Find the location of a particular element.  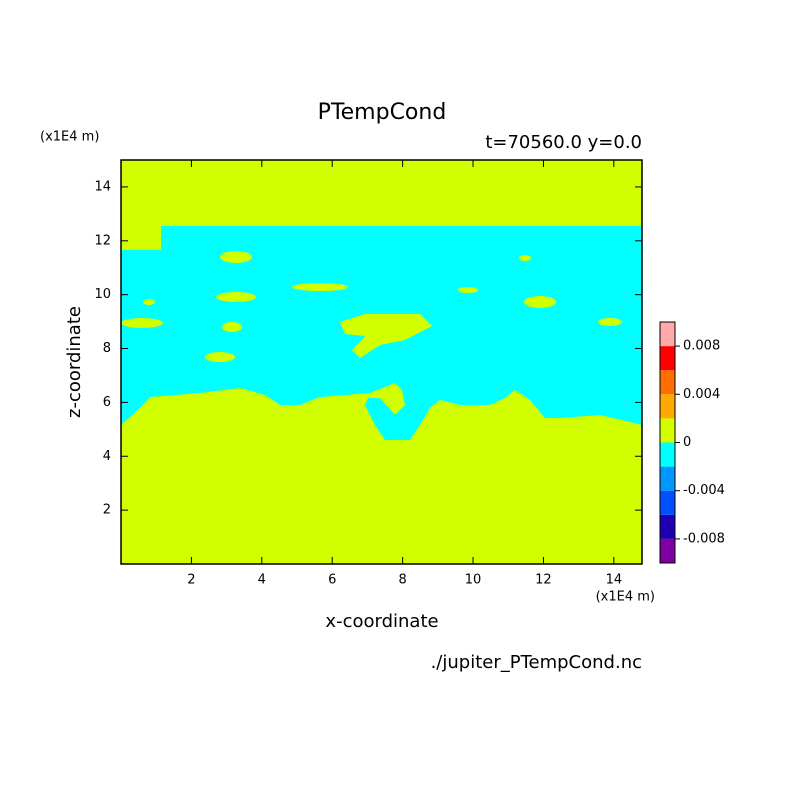

y-tick-label: 12 is located at coordinates (102, 240).